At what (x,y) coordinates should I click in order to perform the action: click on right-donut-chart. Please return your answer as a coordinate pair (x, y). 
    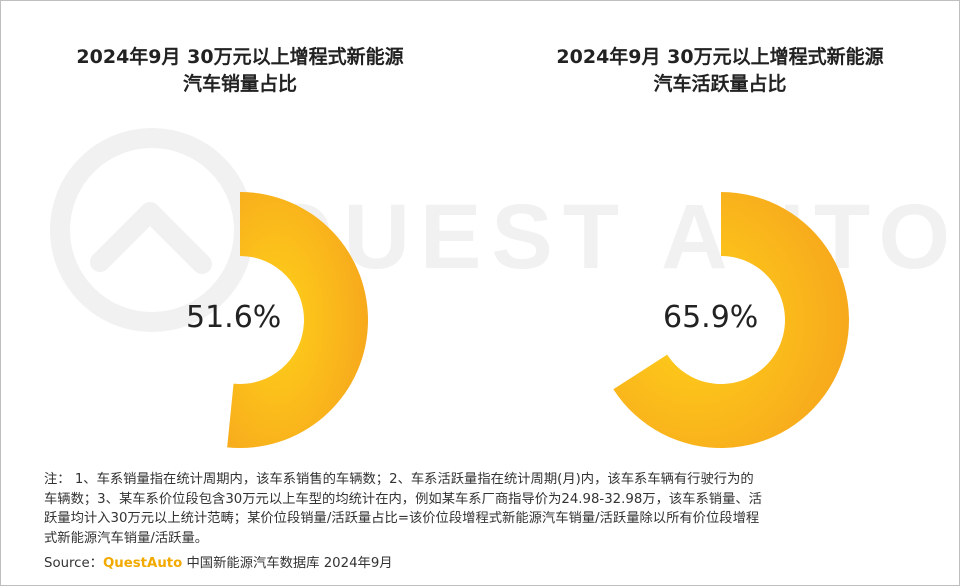
    Looking at the image, I should click on (731, 320).